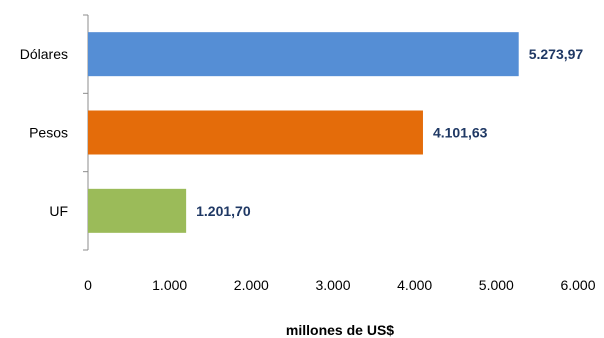  I want to click on category-label-2: UF, so click(58, 211).